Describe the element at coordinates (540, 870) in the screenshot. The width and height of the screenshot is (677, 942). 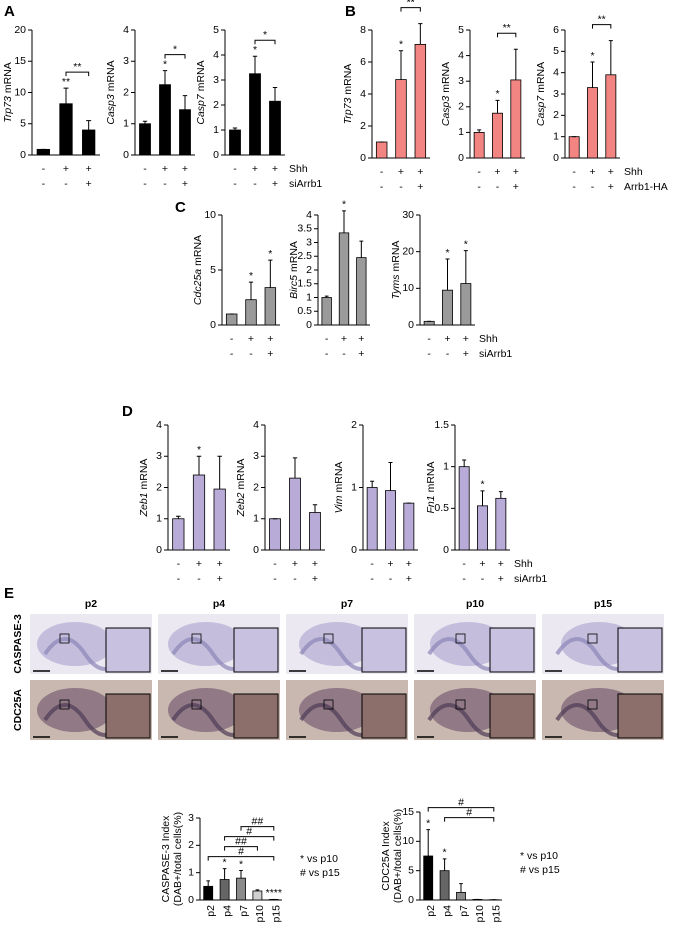
I see `legend-note: # vs p15` at that location.